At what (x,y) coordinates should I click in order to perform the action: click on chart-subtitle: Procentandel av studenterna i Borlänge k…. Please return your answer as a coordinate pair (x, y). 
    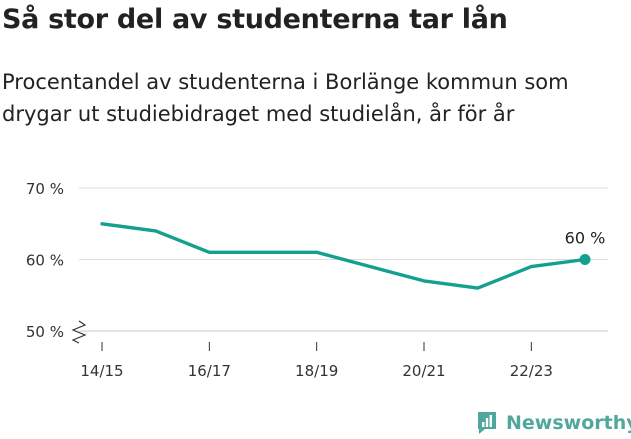
    Looking at the image, I should click on (285, 98).